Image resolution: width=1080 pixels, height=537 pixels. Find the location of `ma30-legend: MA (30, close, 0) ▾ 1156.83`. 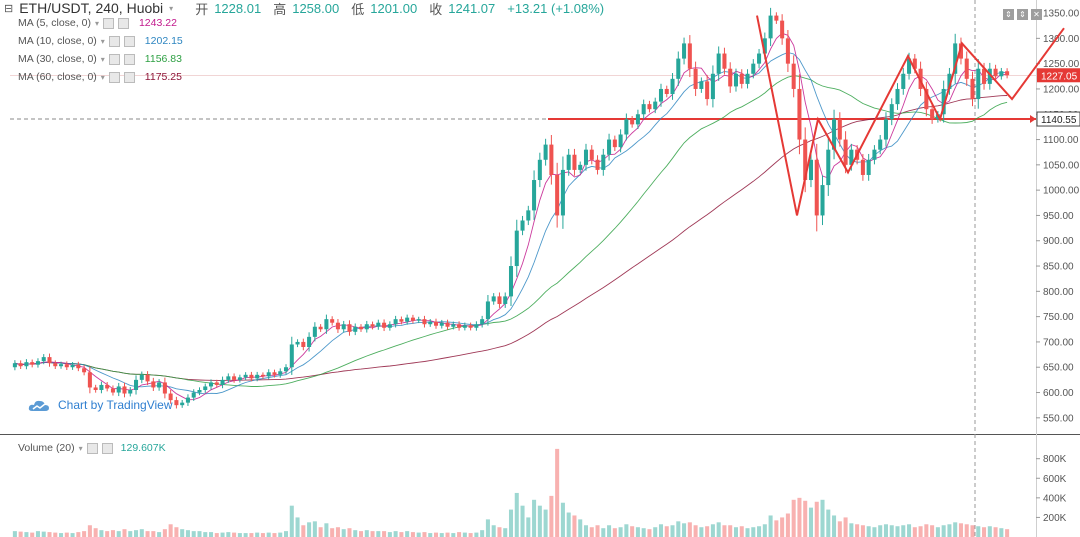

ma30-legend: MA (30, close, 0) ▾ 1156.83 is located at coordinates (100, 59).